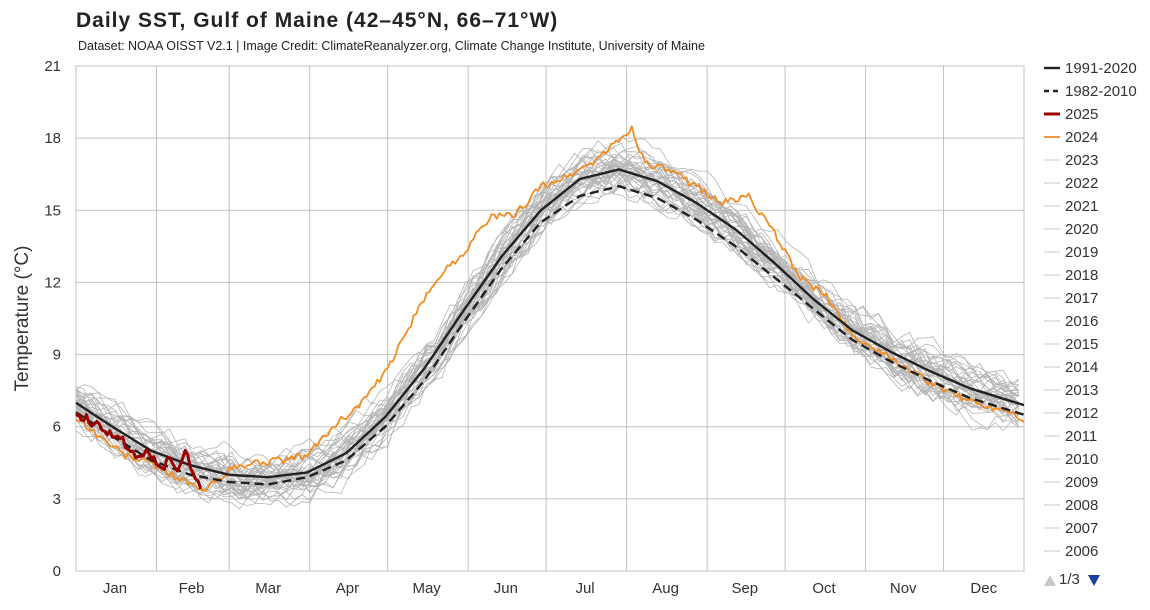 Image resolution: width=1150 pixels, height=610 pixels. What do you see at coordinates (1081, 459) in the screenshot?
I see `legend-item-label: 2010` at bounding box center [1081, 459].